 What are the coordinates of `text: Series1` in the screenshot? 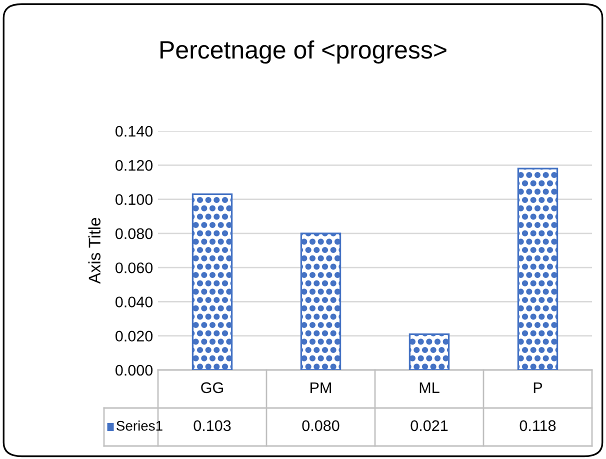 It's located at (139, 425).